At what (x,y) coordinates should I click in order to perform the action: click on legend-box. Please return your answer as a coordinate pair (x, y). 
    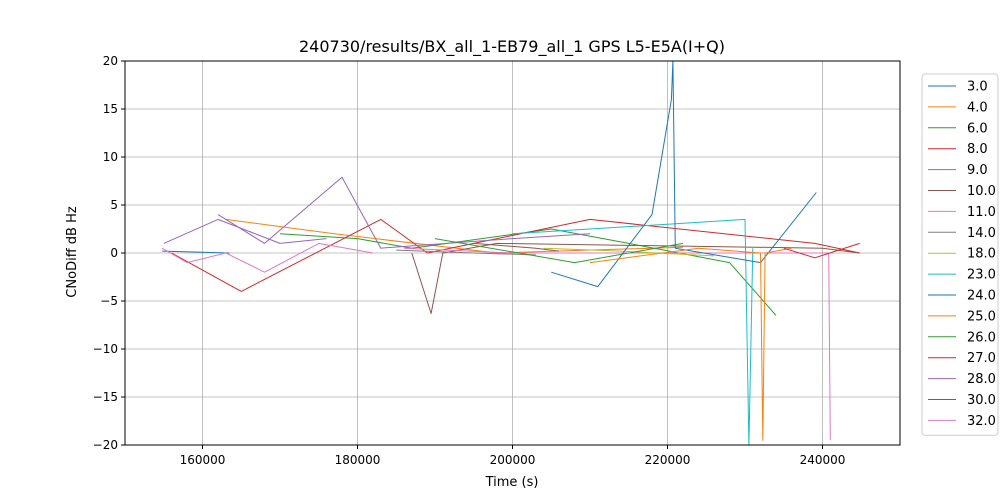
    Looking at the image, I should click on (960, 254).